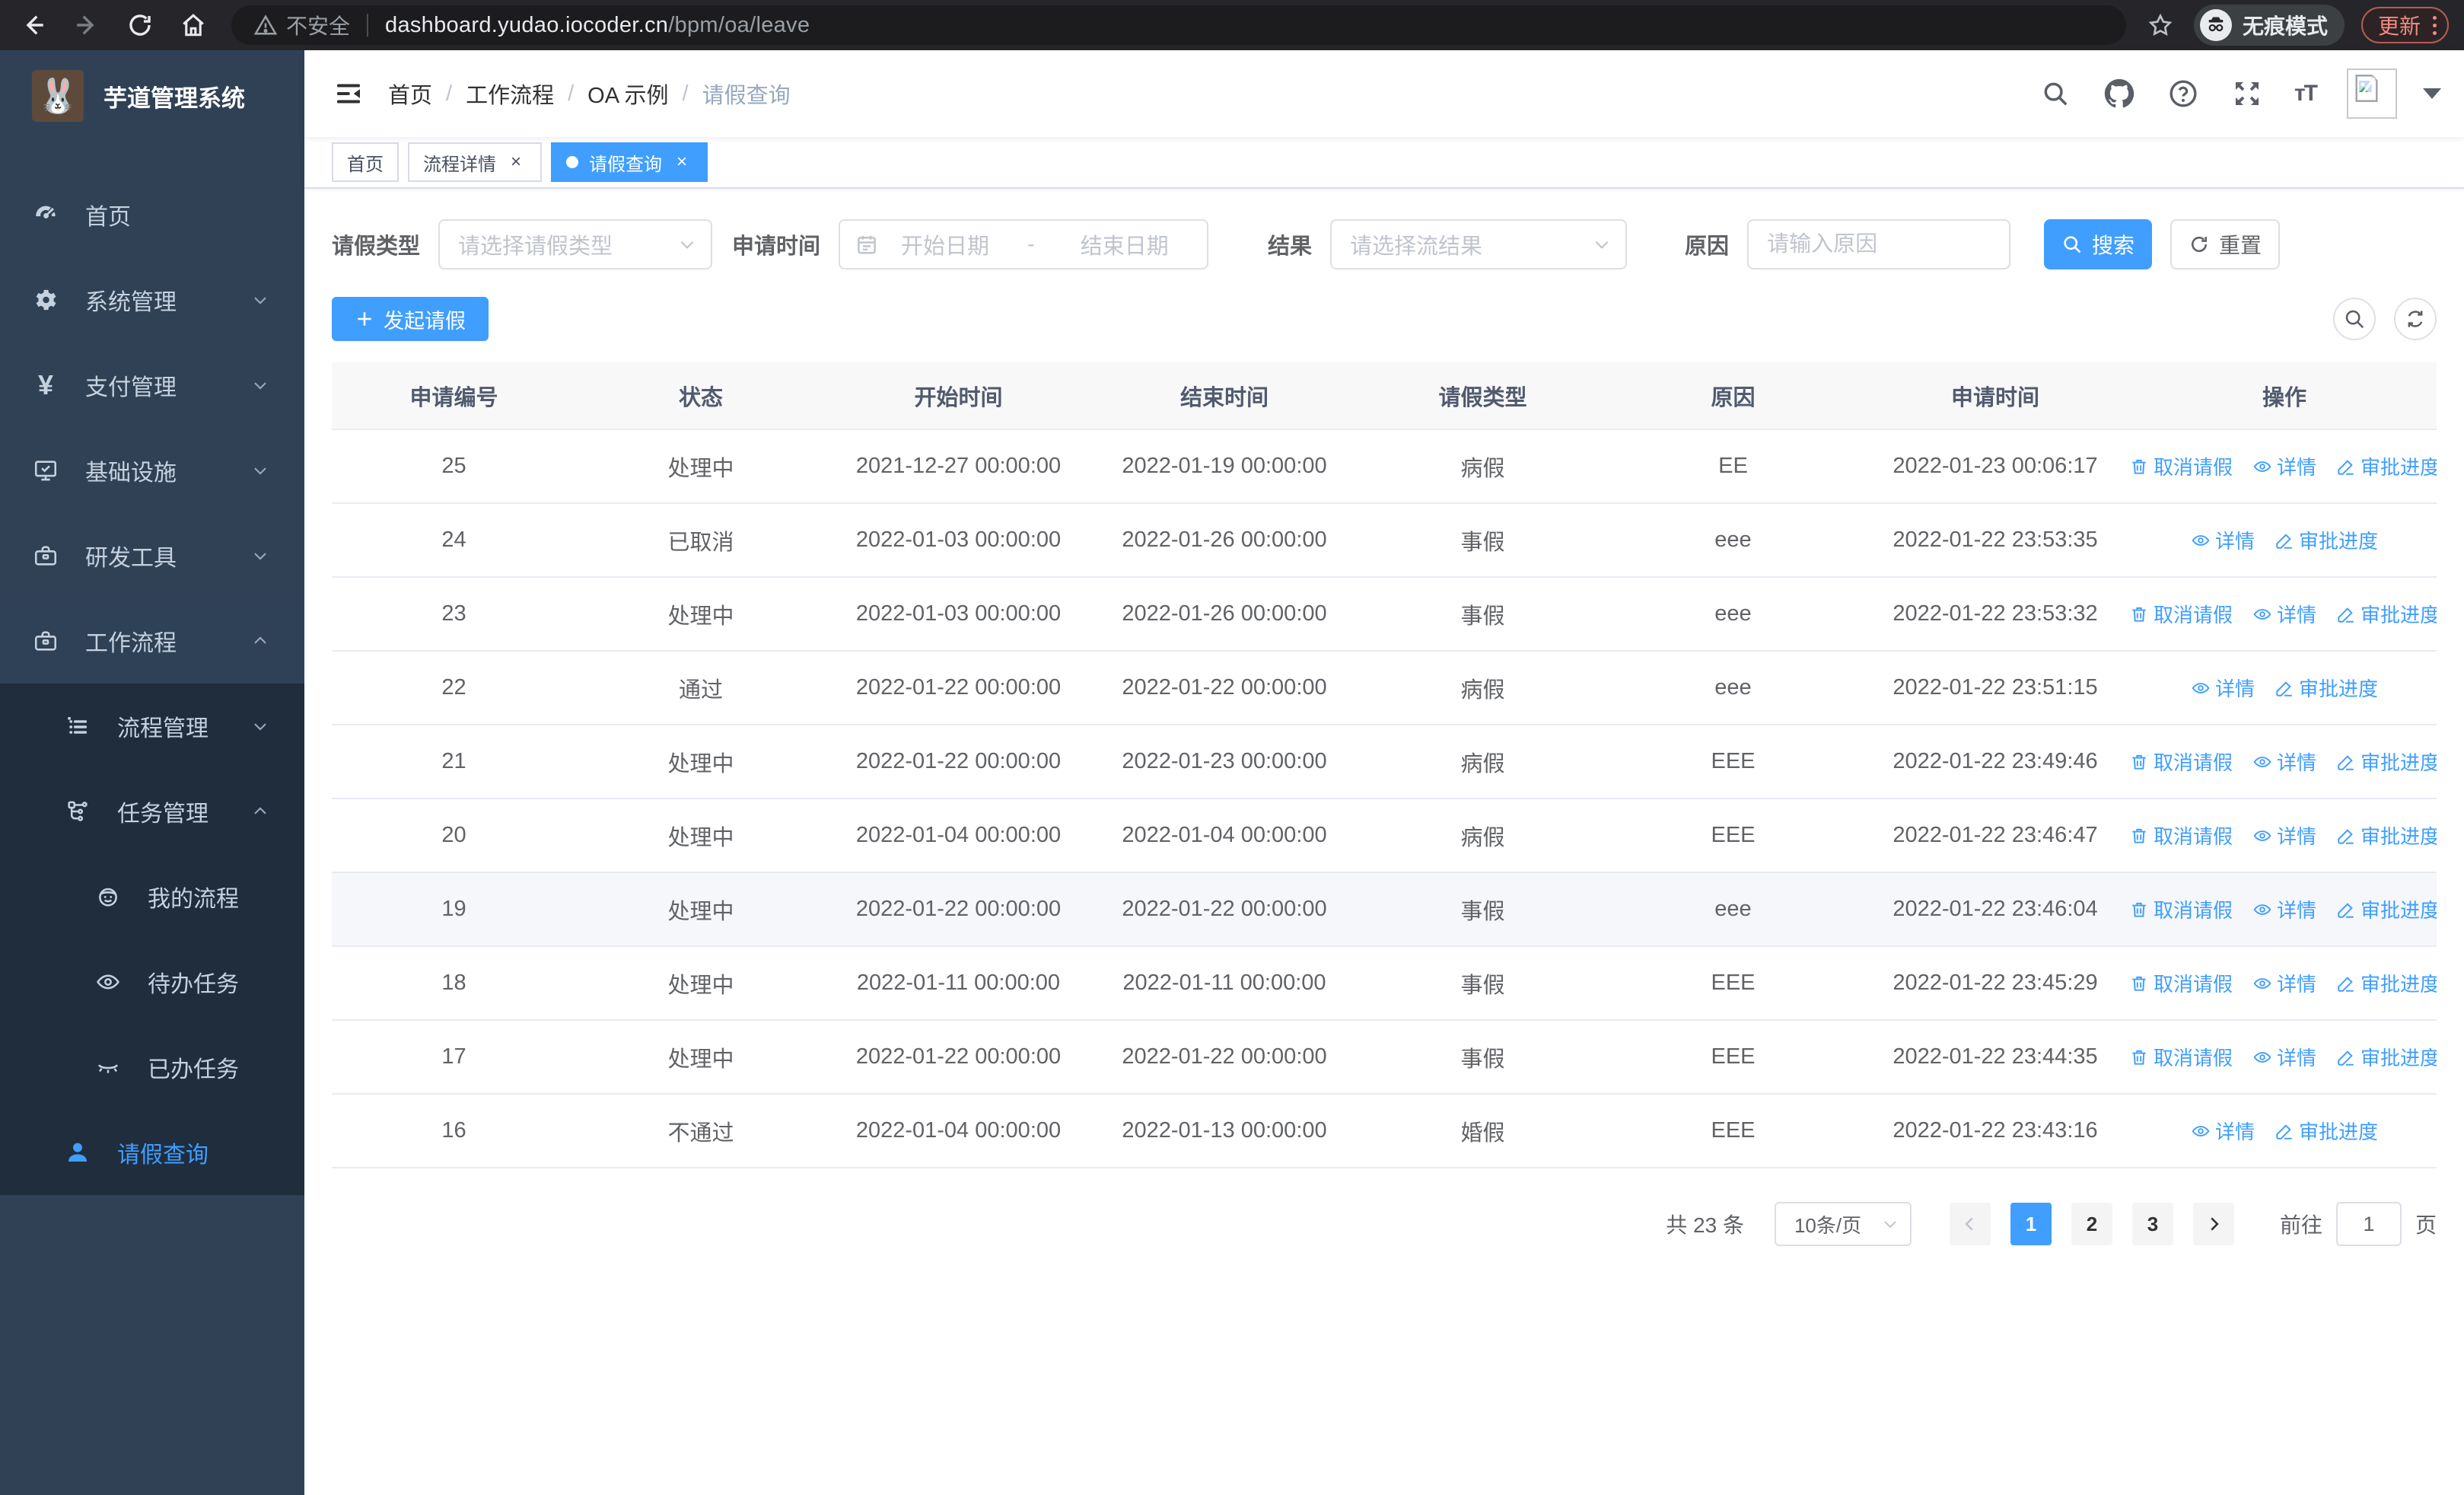 The height and width of the screenshot is (1495, 2464). What do you see at coordinates (2225, 244) in the screenshot?
I see `reset-button: 重置` at bounding box center [2225, 244].